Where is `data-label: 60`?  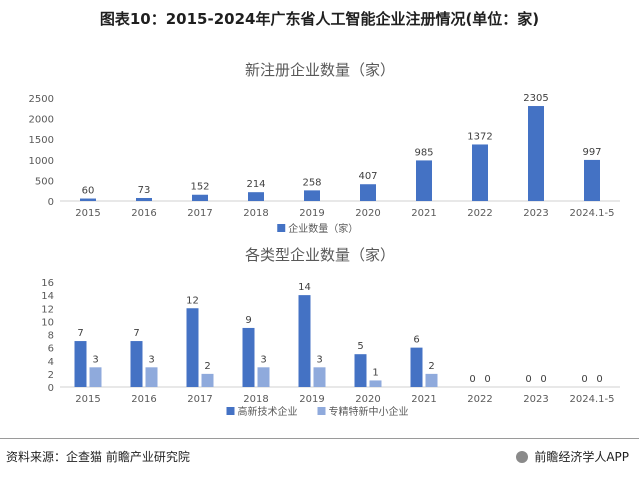
data-label: 60 is located at coordinates (88, 191).